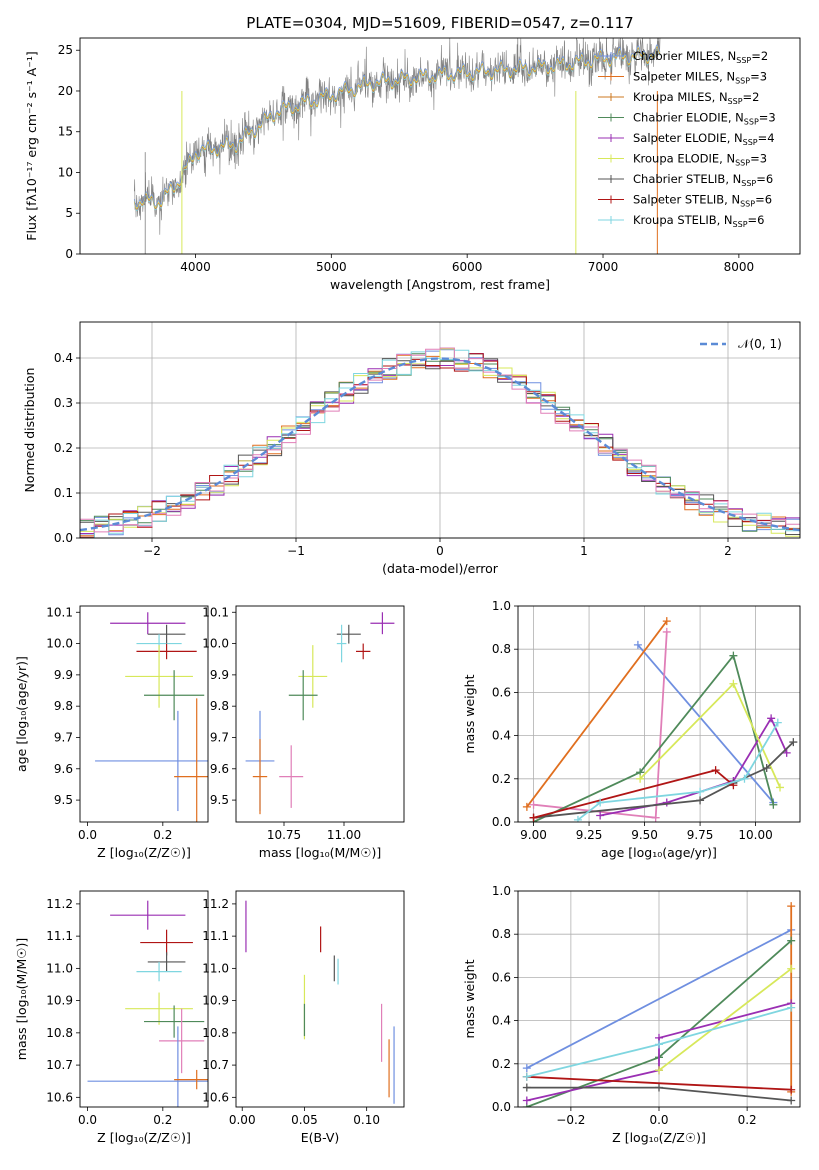  I want to click on residual-histogram-pink, so click(440, 442).